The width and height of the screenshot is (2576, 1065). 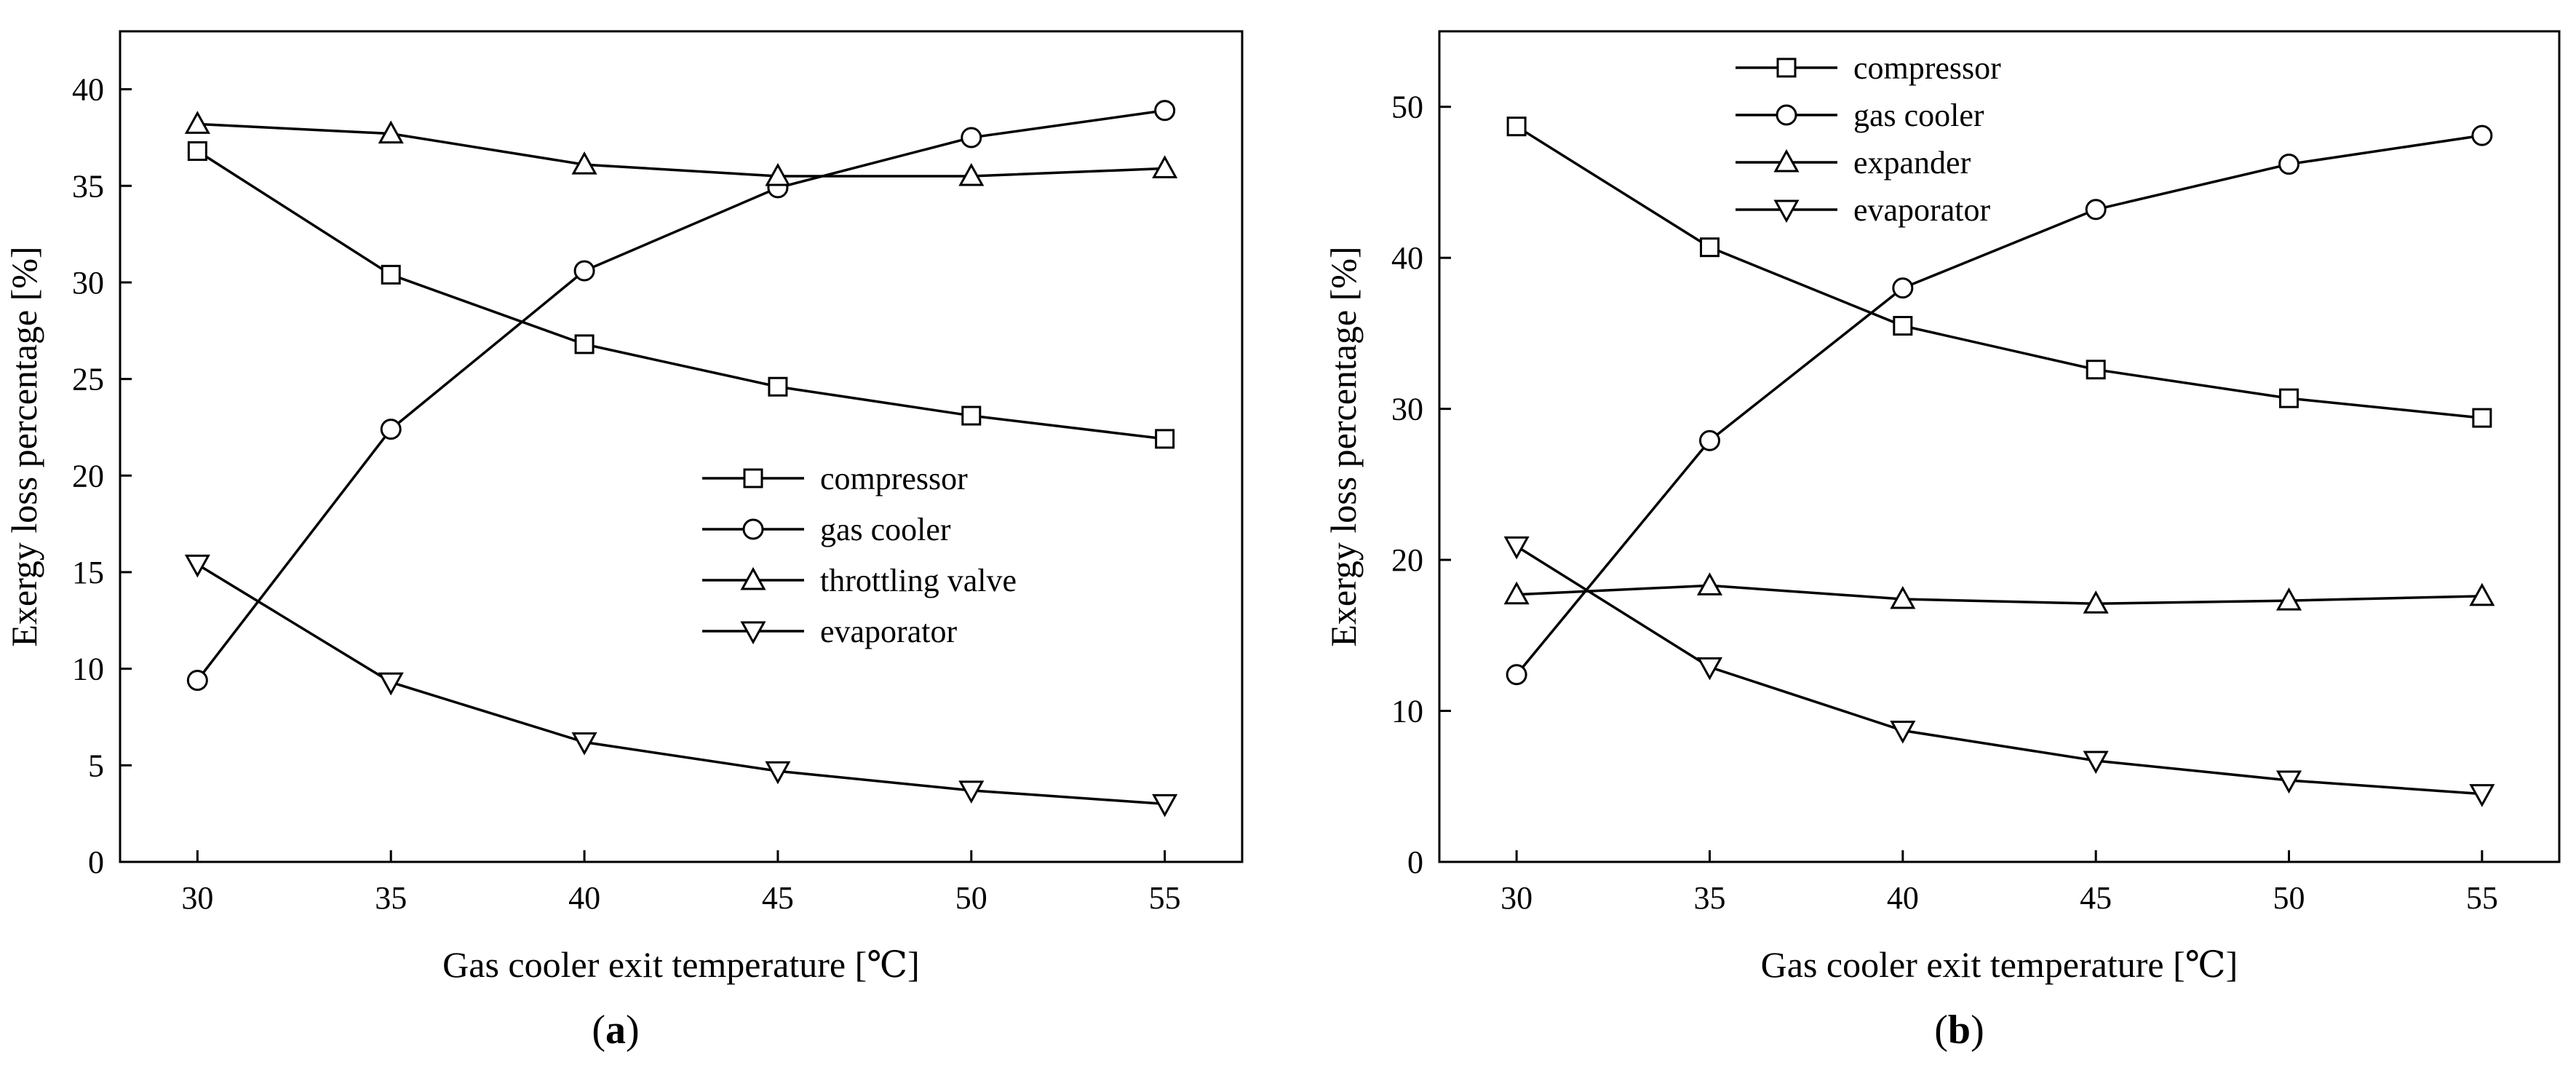 What do you see at coordinates (971, 898) in the screenshot?
I see `x-tick-label: 50` at bounding box center [971, 898].